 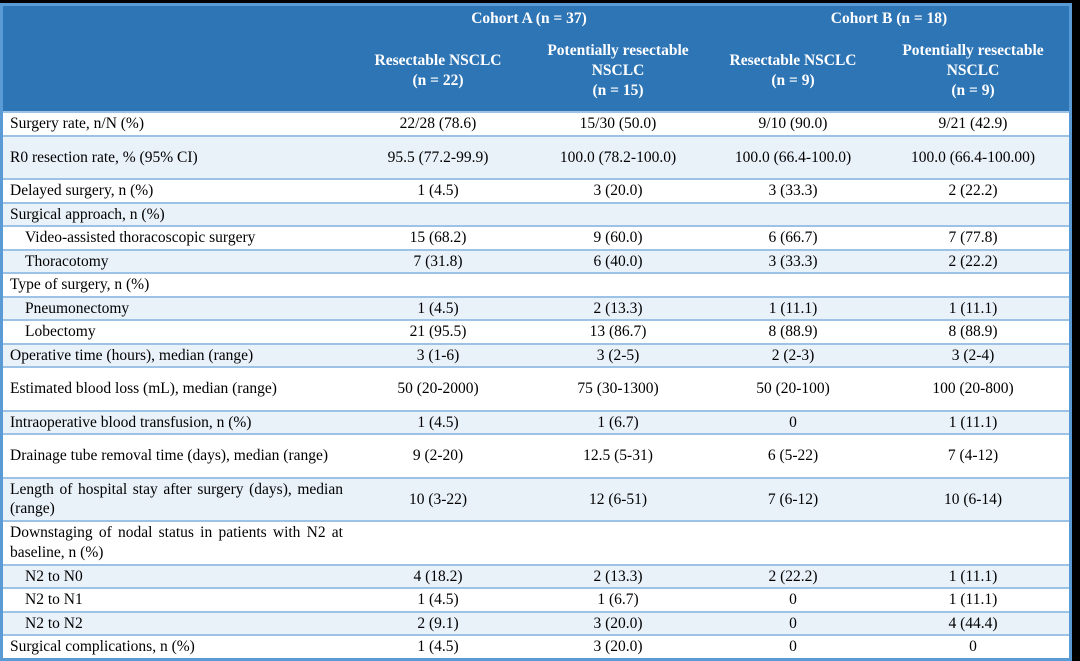 I want to click on row-label: Delayed surgery, n (%), so click(x=82, y=190).